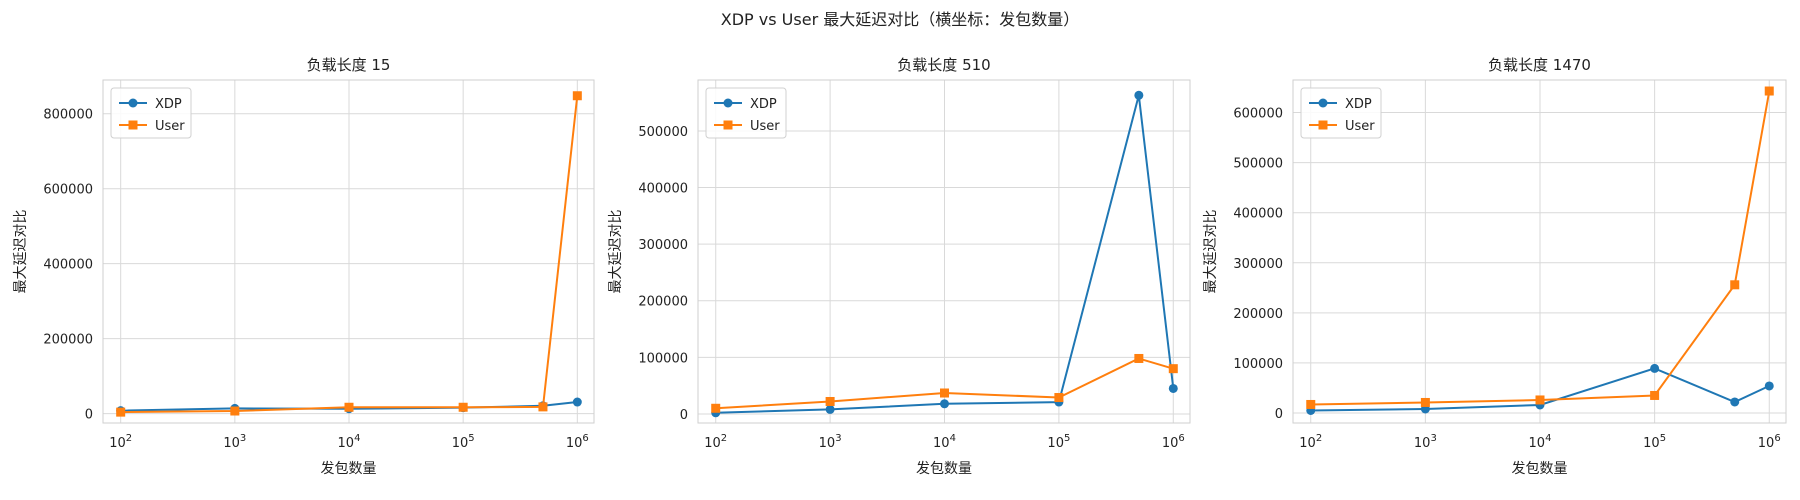 The height and width of the screenshot is (500, 1800). Describe the element at coordinates (1539, 65) in the screenshot. I see `subplot-title: 负载长度 1470` at that location.